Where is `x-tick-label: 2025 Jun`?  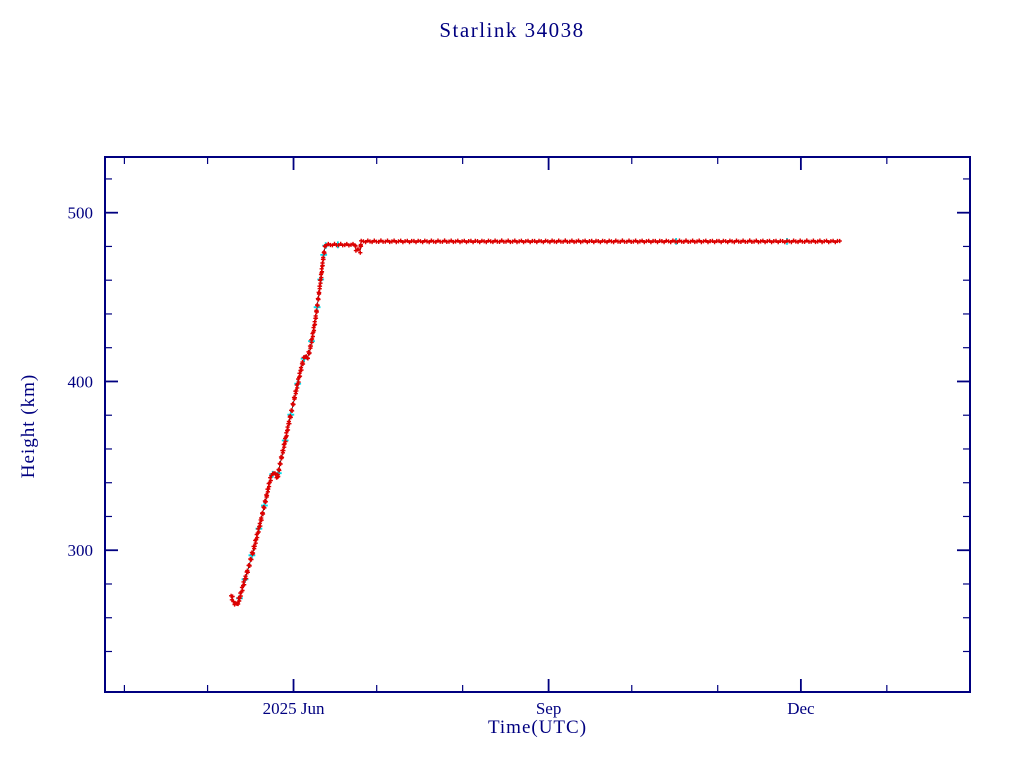
x-tick-label: 2025 Jun is located at coordinates (294, 708).